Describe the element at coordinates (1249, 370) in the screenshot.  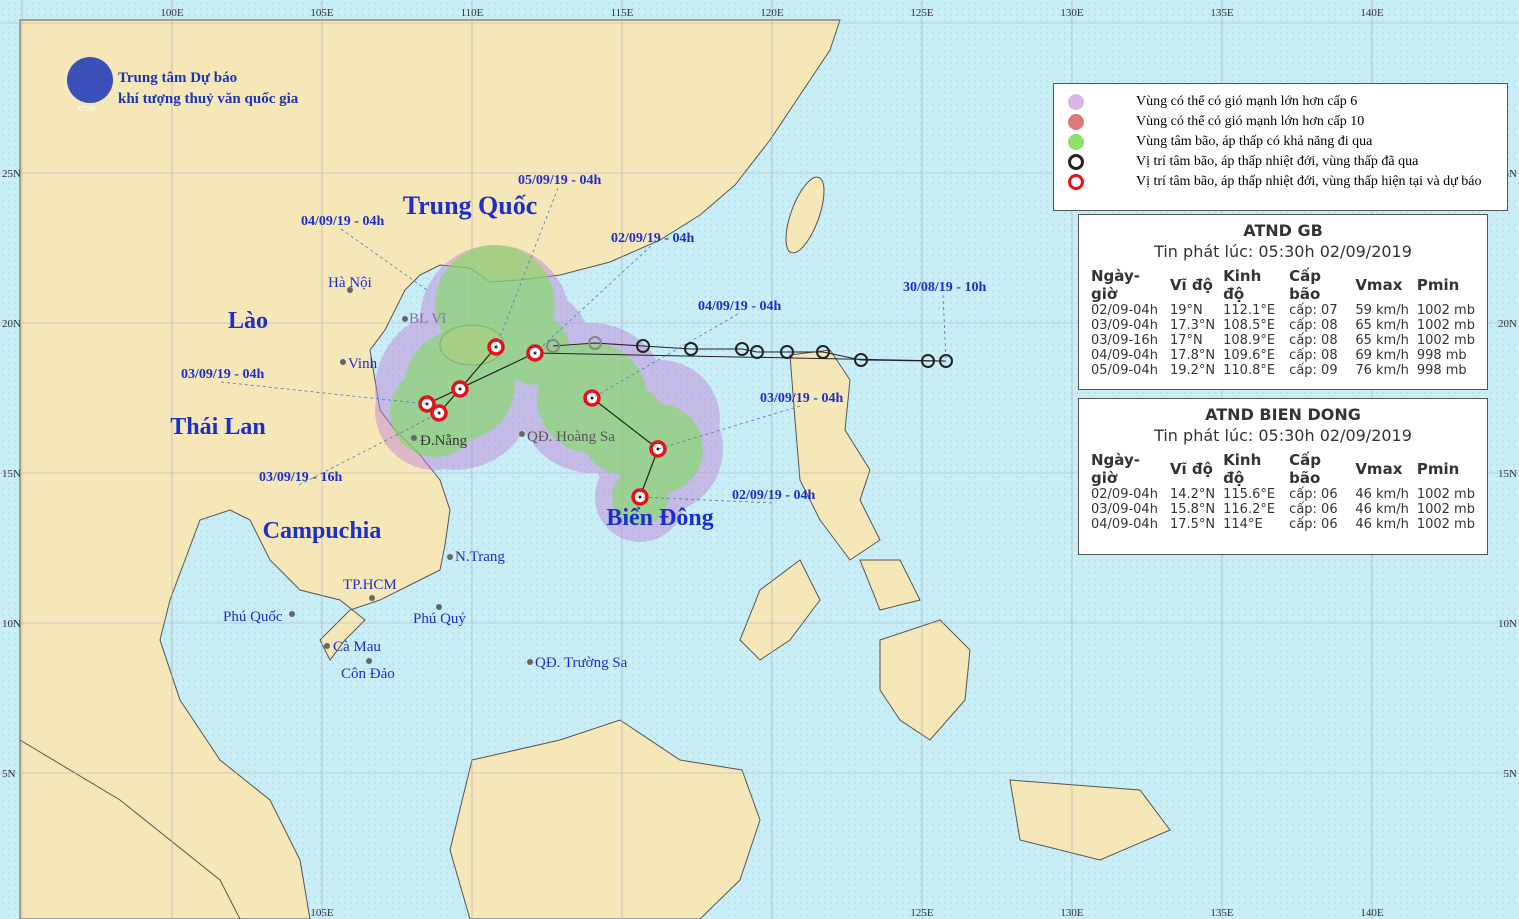
I see `cell: 110.8°E` at that location.